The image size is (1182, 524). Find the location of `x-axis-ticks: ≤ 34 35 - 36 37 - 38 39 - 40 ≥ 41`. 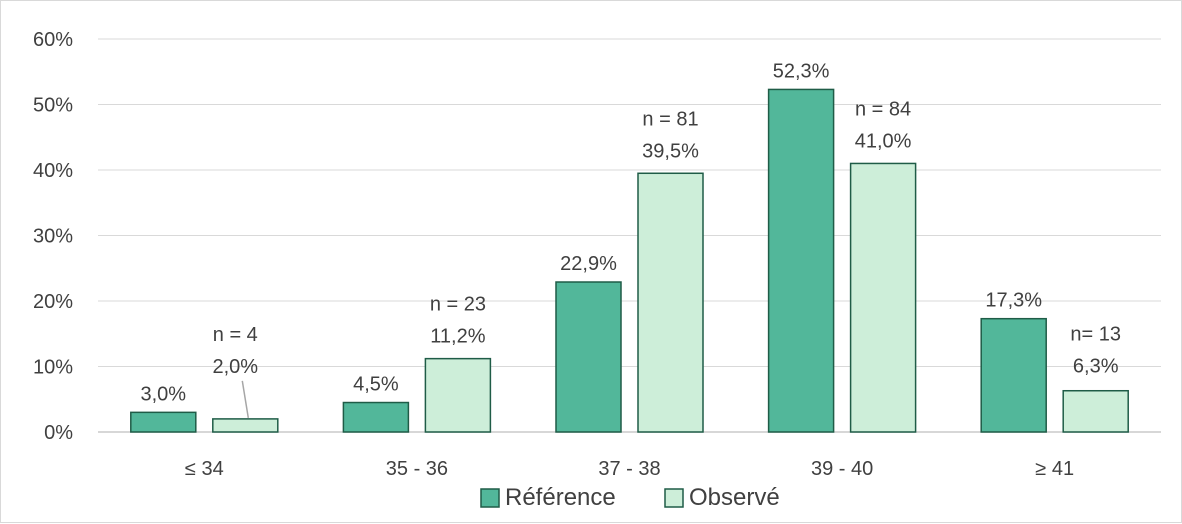

x-axis-ticks: ≤ 34 35 - 36 37 - 38 39 - 40 ≥ 41 is located at coordinates (629, 469).